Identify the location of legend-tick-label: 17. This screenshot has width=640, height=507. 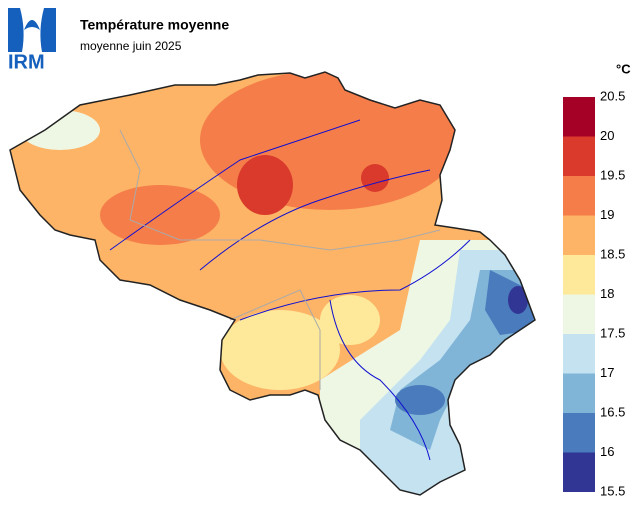
(607, 372).